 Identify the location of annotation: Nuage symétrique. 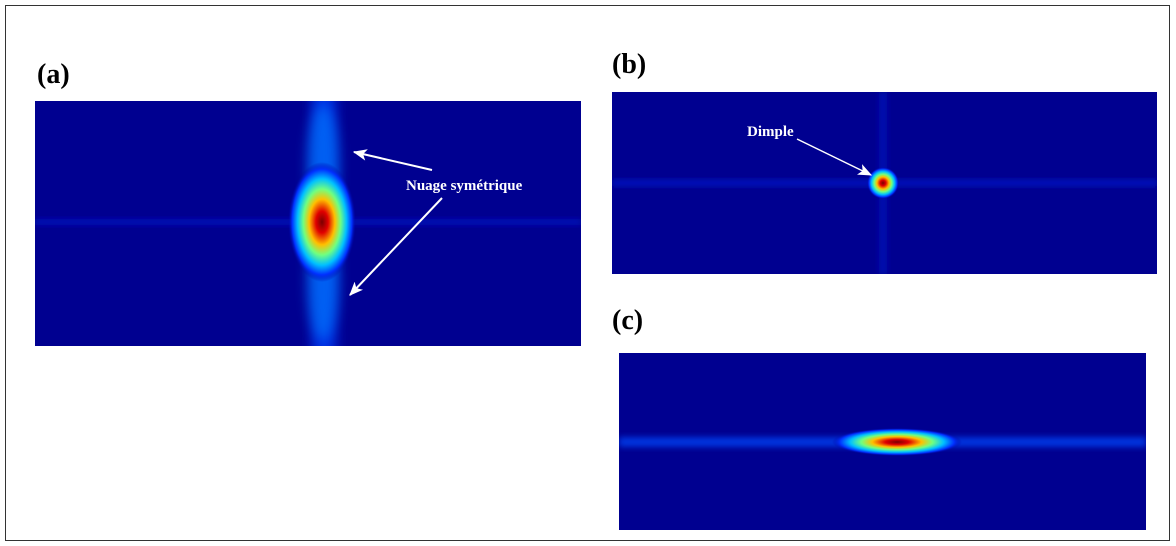
(464, 186).